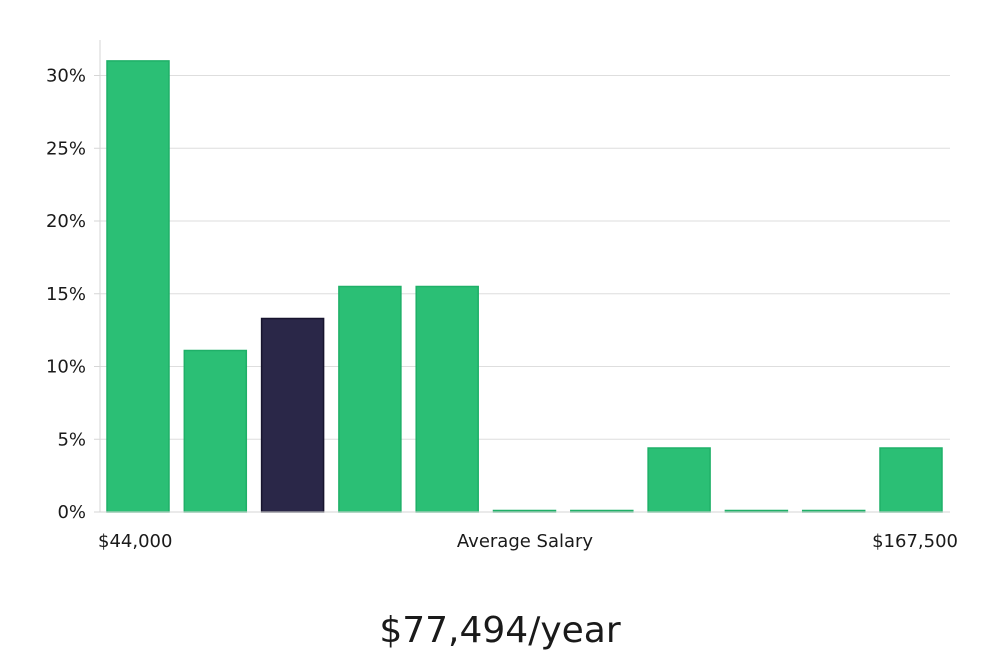  I want to click on average-salary-readout: $77,494/year, so click(500, 630).